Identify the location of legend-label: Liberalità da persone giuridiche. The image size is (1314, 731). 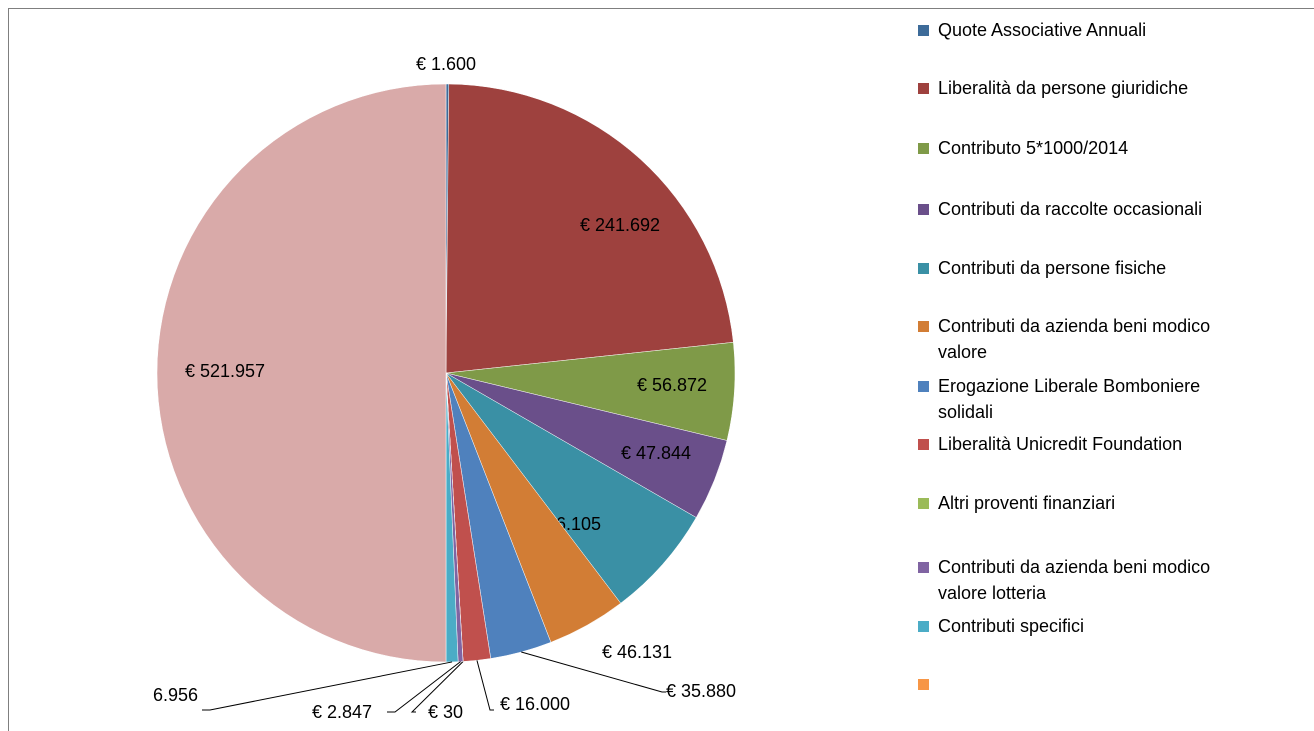
(1063, 88).